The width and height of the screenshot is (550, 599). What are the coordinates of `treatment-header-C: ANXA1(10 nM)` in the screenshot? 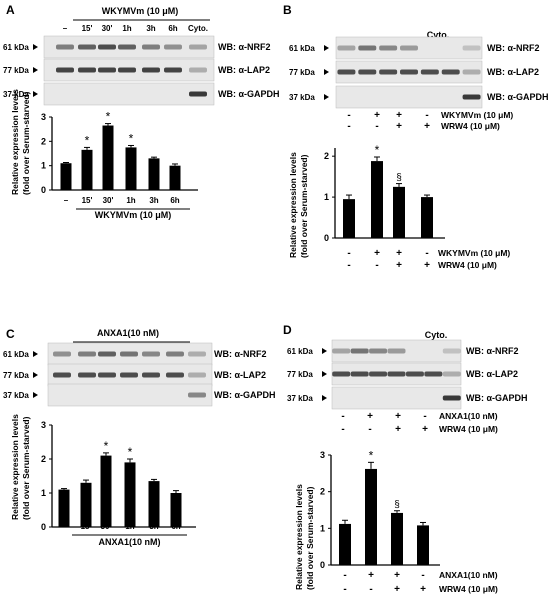 It's located at (128, 333).